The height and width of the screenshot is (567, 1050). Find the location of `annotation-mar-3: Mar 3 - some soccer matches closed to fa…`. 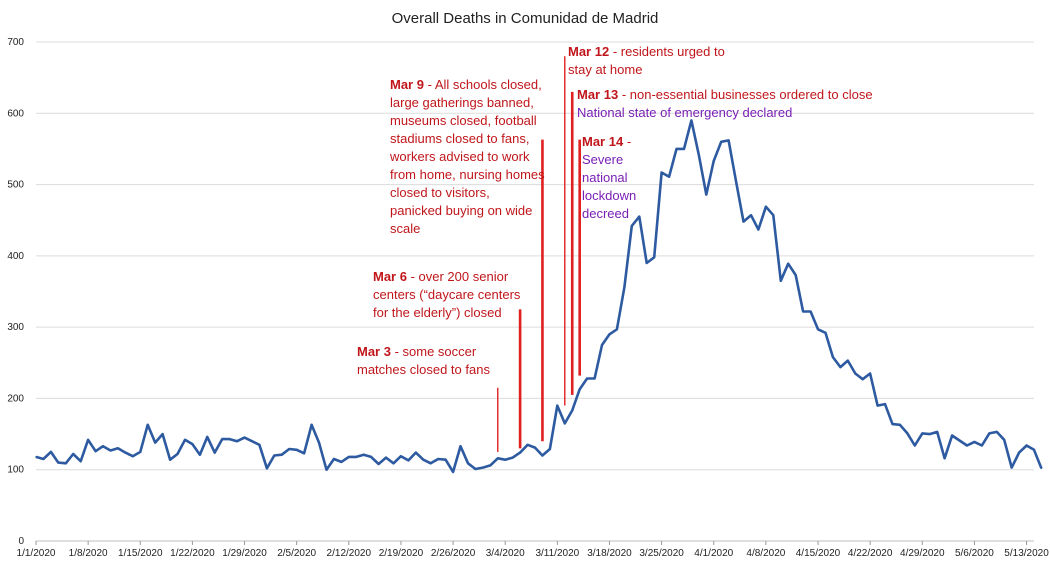

annotation-mar-3: Mar 3 - some soccer matches closed to fa… is located at coordinates (429, 361).